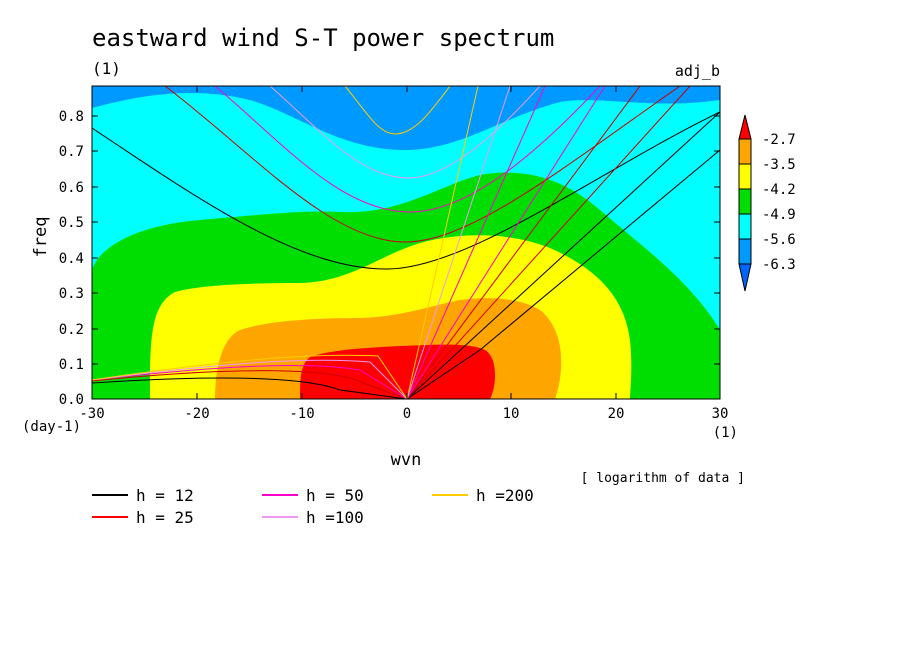  What do you see at coordinates (397, 110) in the screenshot?
I see `curve-h200-inertia-gravity` at bounding box center [397, 110].